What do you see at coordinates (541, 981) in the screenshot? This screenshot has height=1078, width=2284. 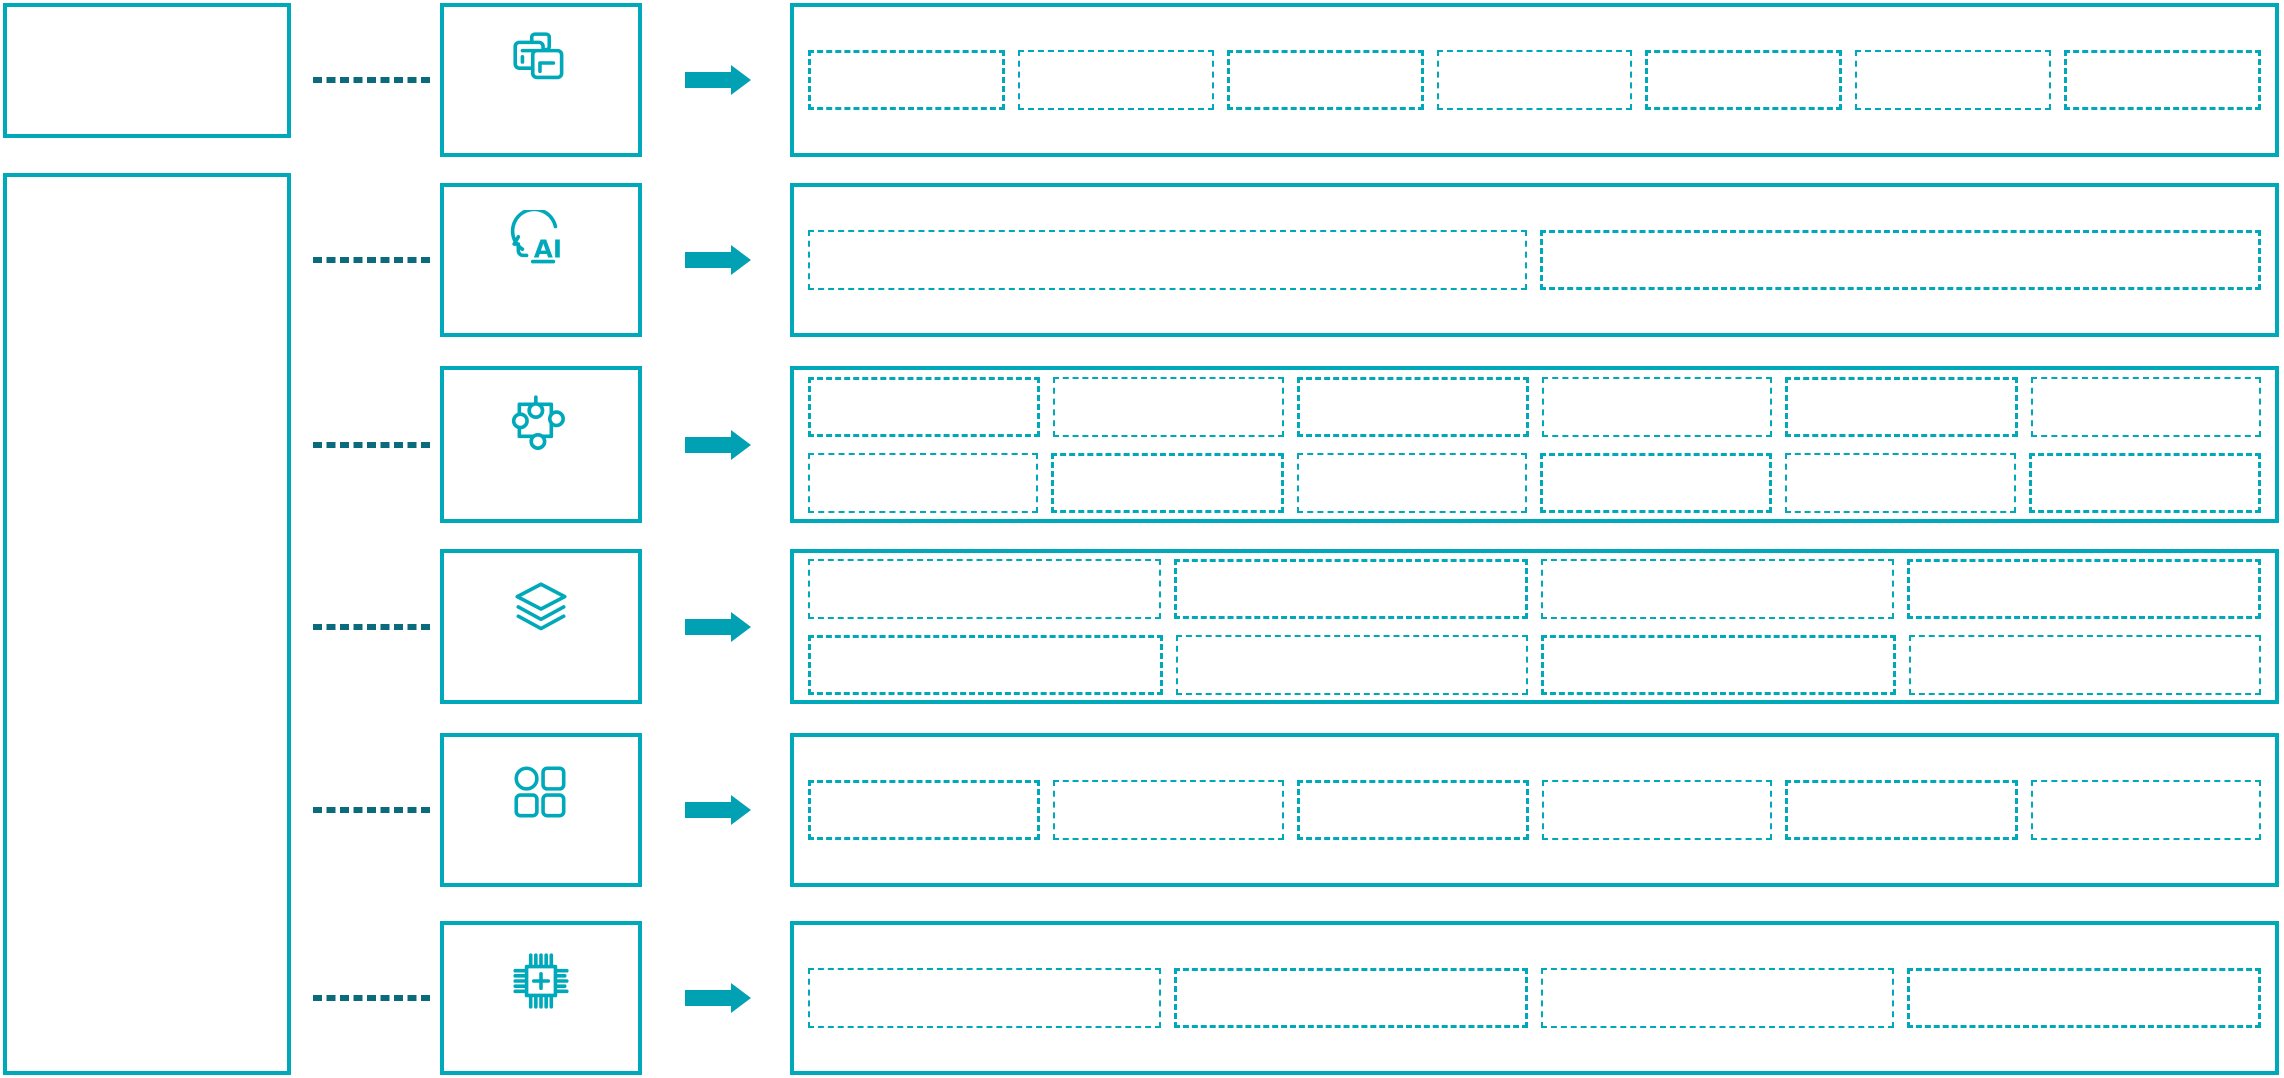 I see `chip-plus-icon` at bounding box center [541, 981].